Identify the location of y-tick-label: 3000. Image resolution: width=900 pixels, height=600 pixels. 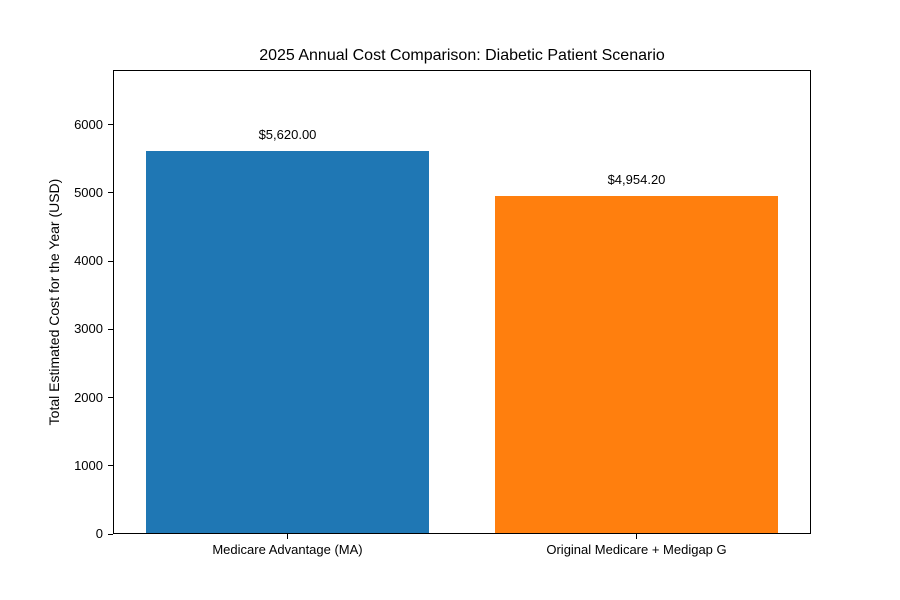
(88, 329).